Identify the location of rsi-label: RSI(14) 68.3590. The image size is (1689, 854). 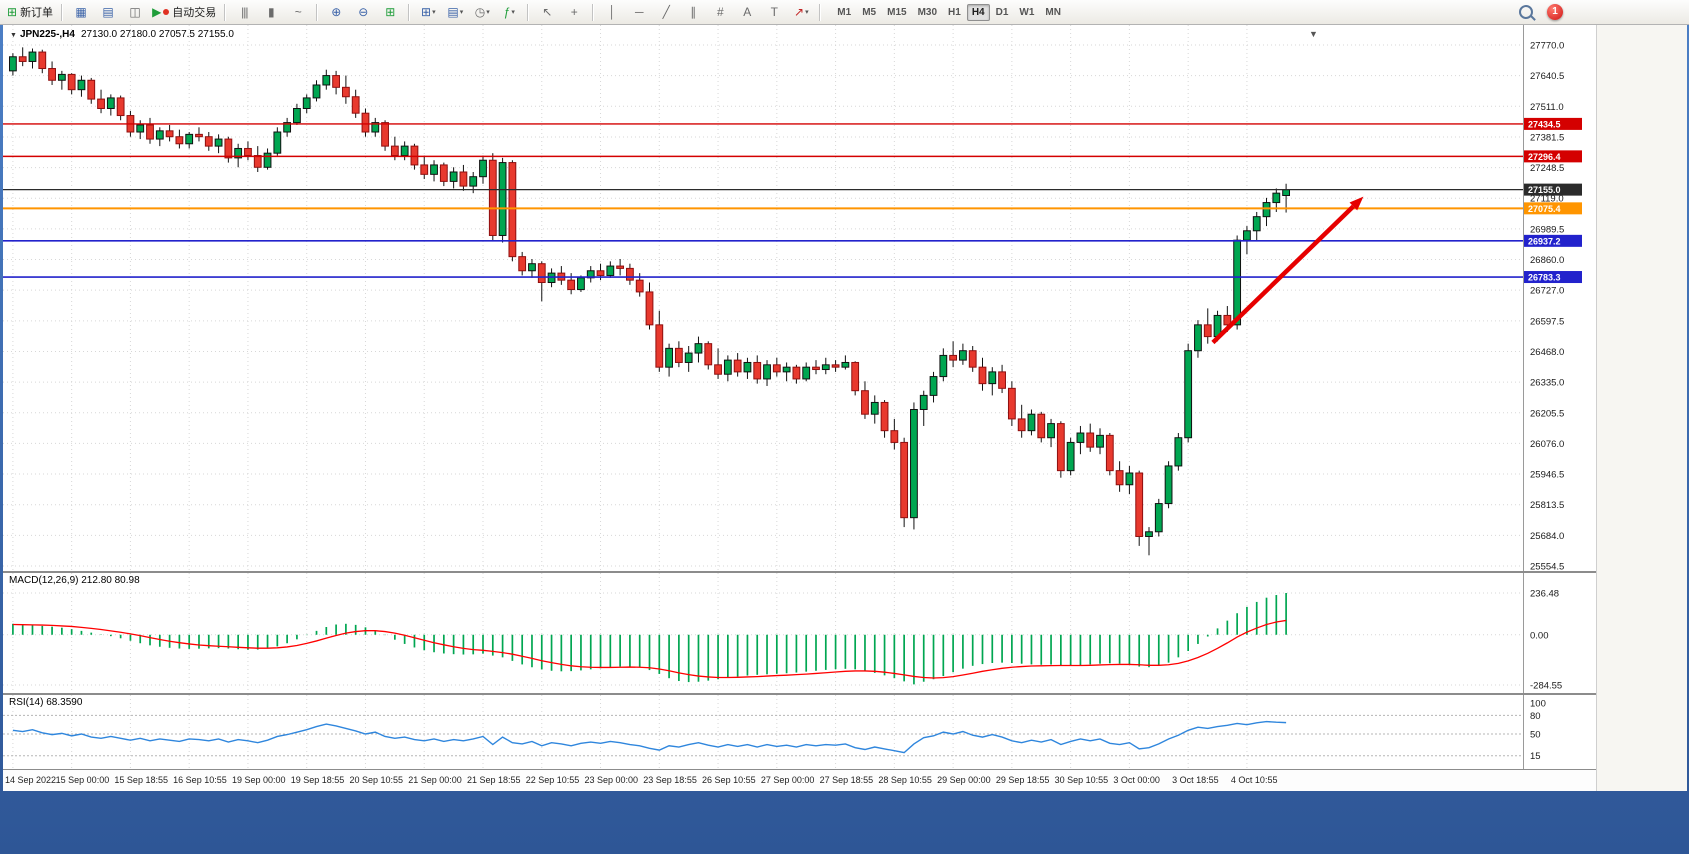
(46, 702).